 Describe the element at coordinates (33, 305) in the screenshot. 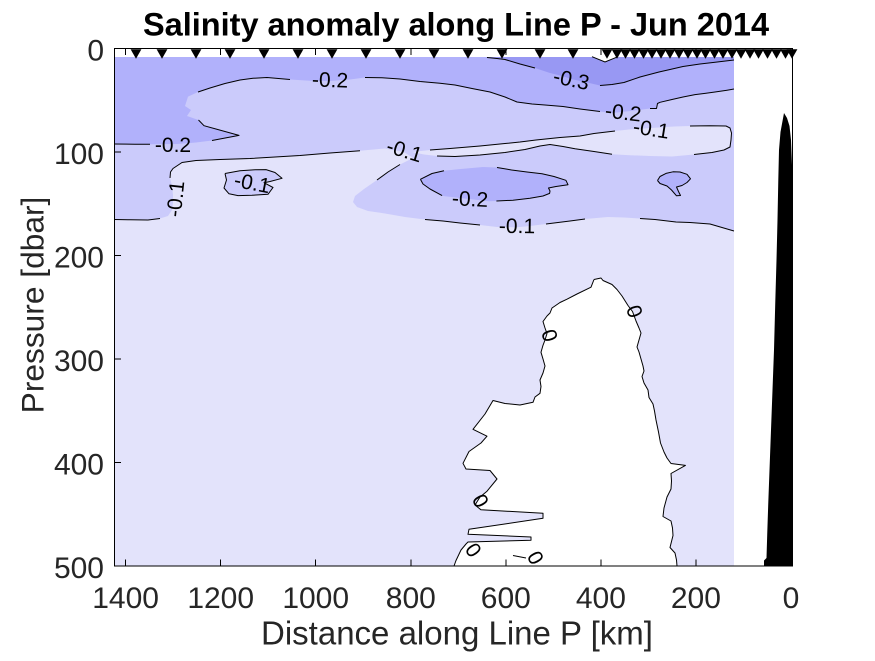

I see `svg-text: Pressure [dbar]` at that location.